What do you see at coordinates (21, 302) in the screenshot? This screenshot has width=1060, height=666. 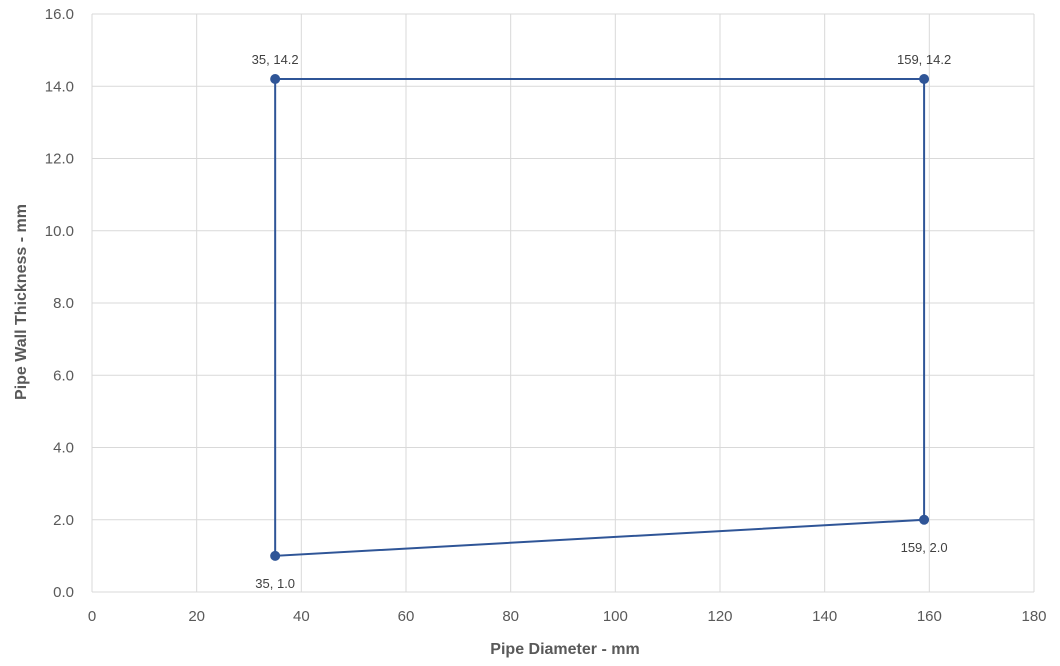 I see `y-axis-title: Pipe Wall Thickness - mm` at bounding box center [21, 302].